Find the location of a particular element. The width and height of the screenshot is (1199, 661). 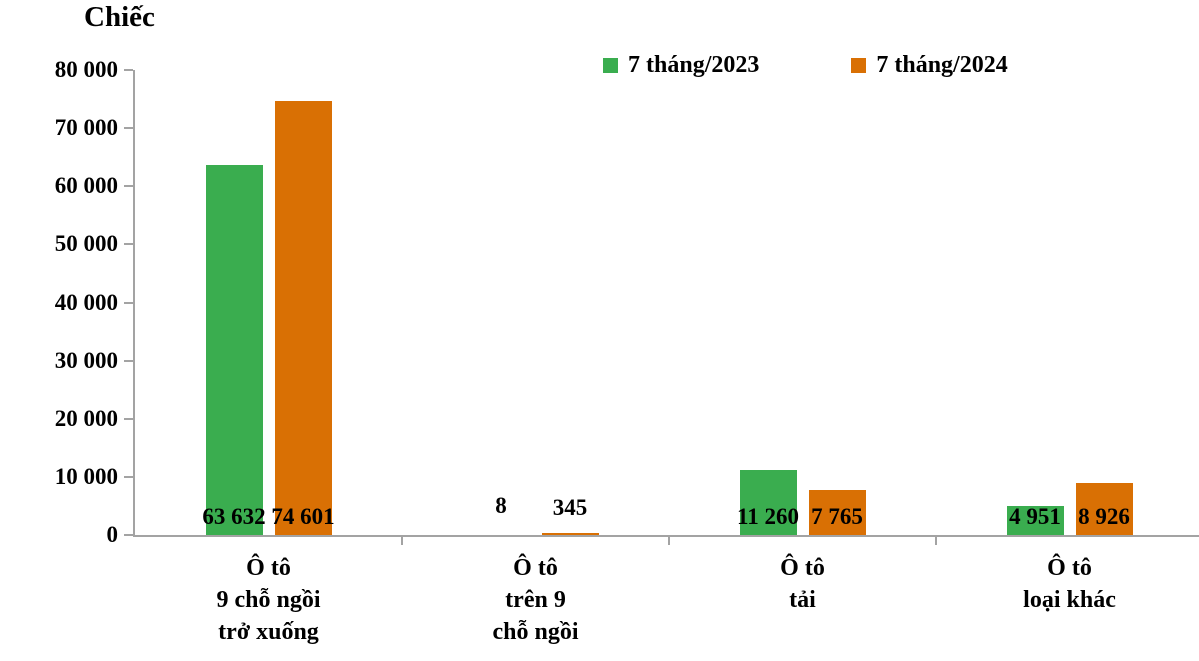

bar-value-label: 8 926 is located at coordinates (1104, 516).